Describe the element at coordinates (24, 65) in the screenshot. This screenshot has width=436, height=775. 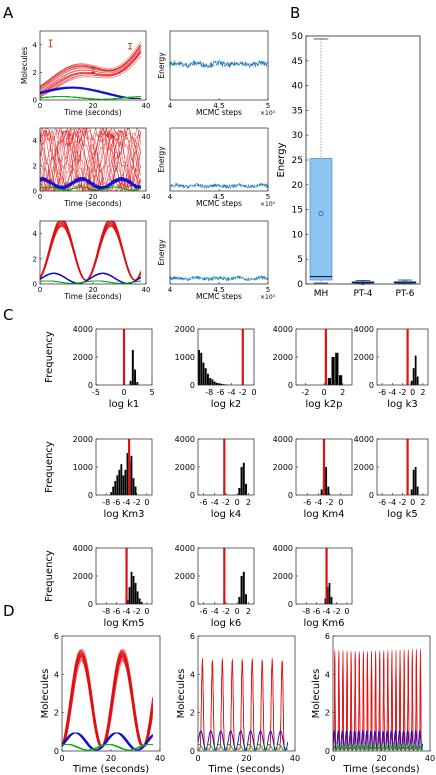
I see `y-axis-label: Molecules` at that location.